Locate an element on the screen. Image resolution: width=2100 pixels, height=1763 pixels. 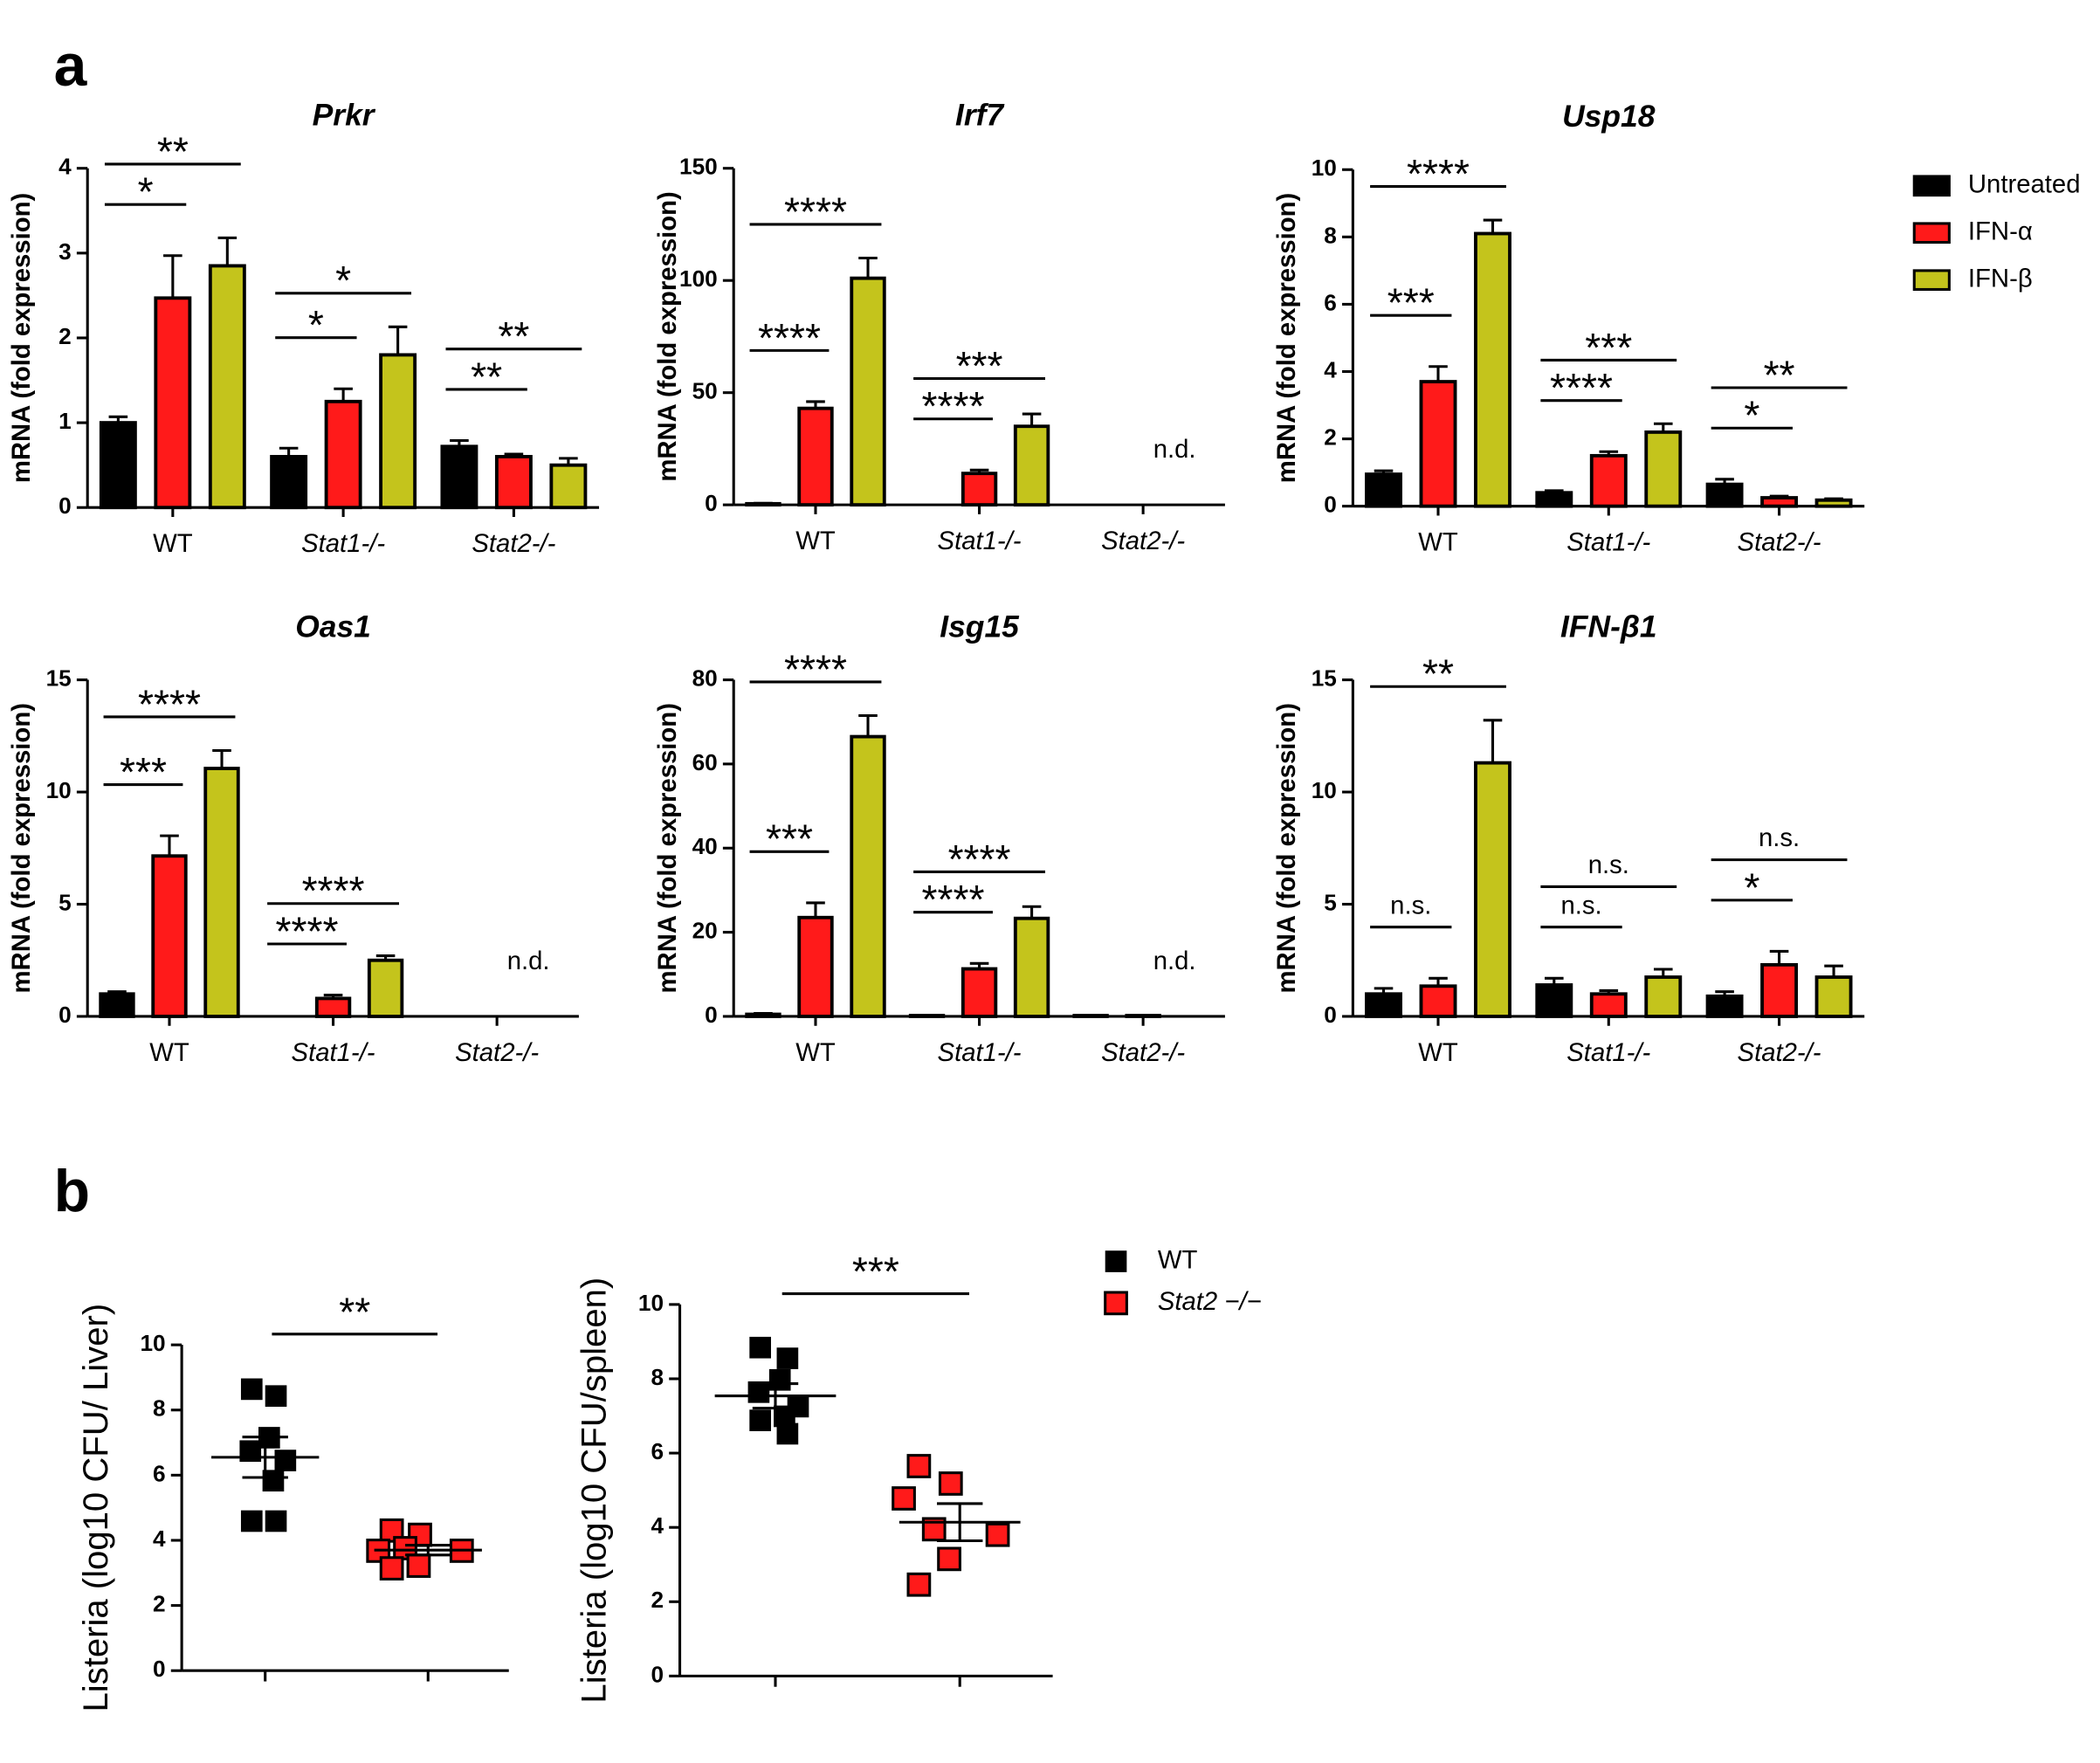
y-tick-label: 40 is located at coordinates (705, 846).